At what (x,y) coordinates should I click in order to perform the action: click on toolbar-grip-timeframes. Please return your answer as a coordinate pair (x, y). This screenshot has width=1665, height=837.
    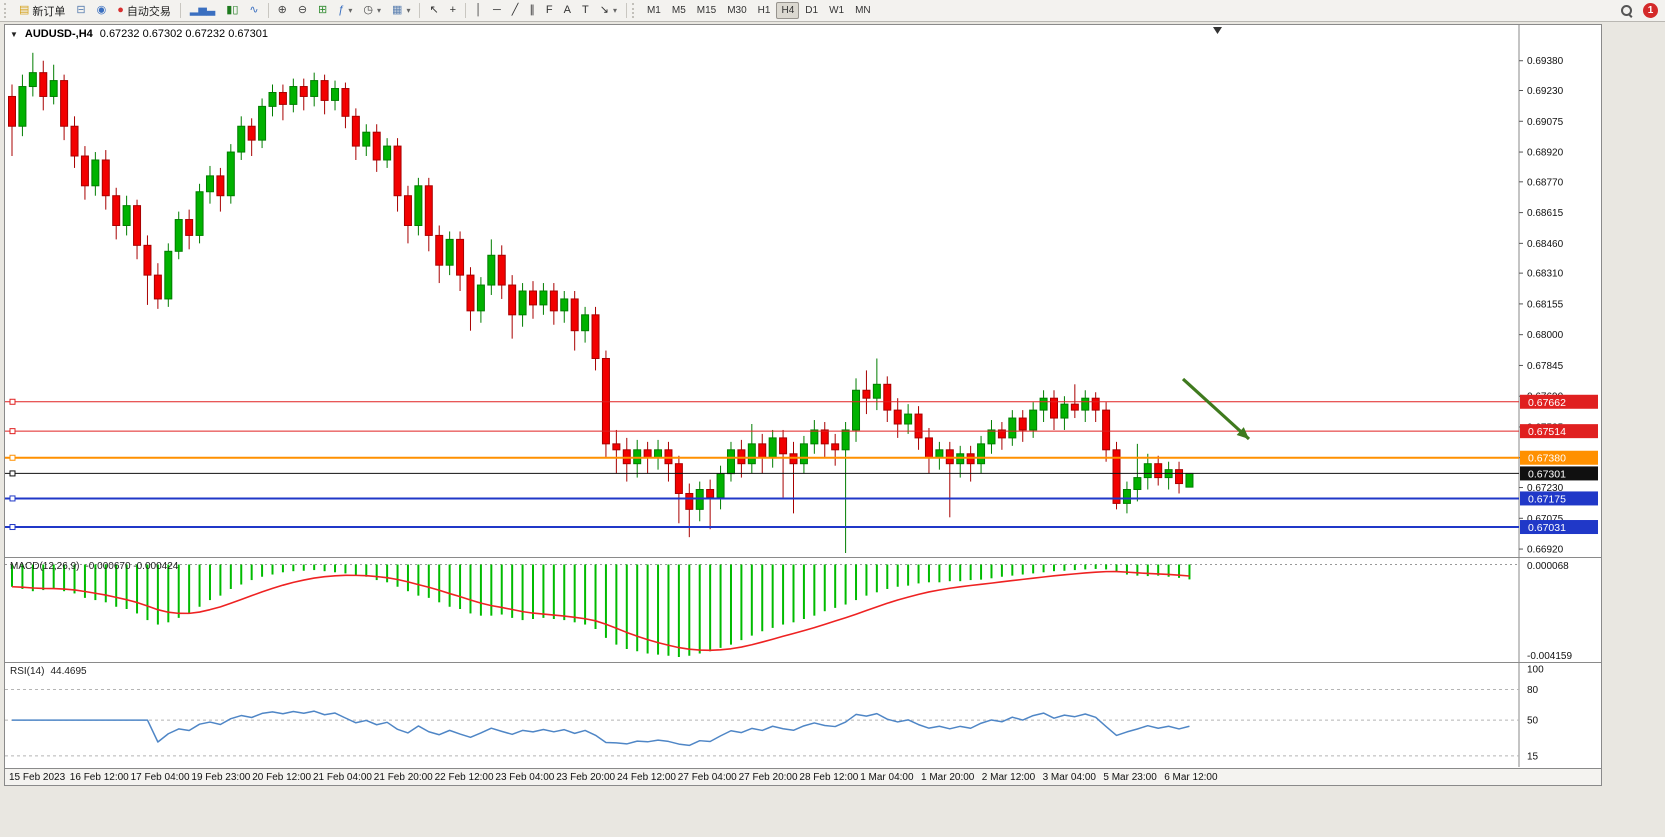
    Looking at the image, I should click on (634, 10).